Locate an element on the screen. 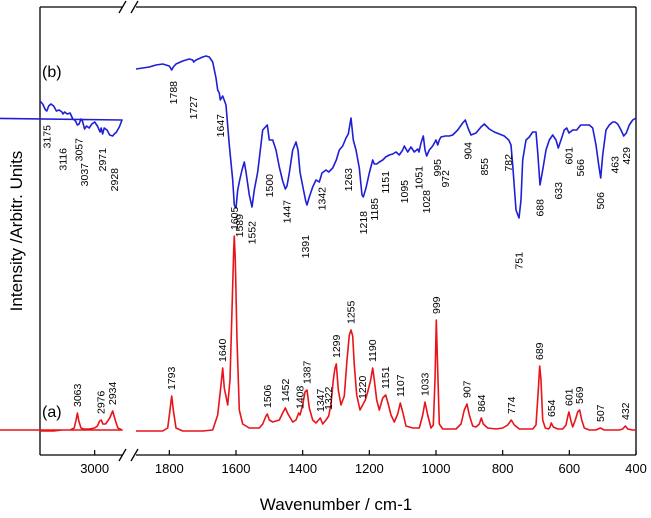 Image resolution: width=651 pixels, height=518 pixels. peak-label-b: 1552 is located at coordinates (253, 233).